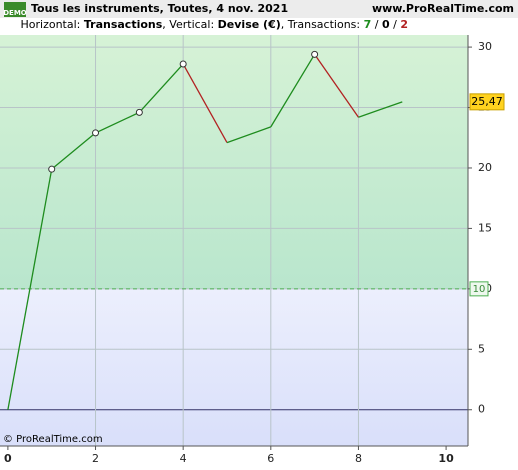  I want to click on x-tick-label: 10, so click(446, 458).